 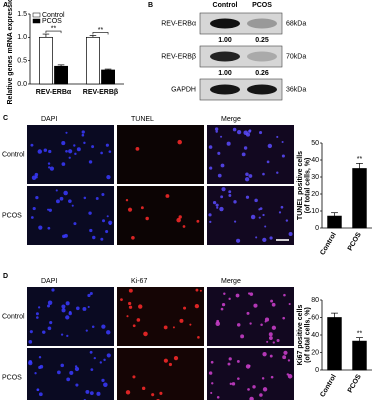 What do you see at coordinates (5, 276) in the screenshot?
I see `panel-label: D` at bounding box center [5, 276].